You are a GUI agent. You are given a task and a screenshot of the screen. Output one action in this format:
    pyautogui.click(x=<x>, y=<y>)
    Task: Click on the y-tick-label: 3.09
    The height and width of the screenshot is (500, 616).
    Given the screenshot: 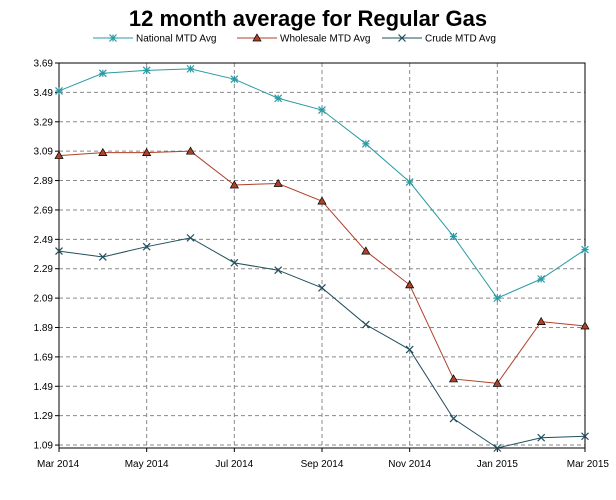 What is the action you would take?
    pyautogui.click(x=44, y=152)
    